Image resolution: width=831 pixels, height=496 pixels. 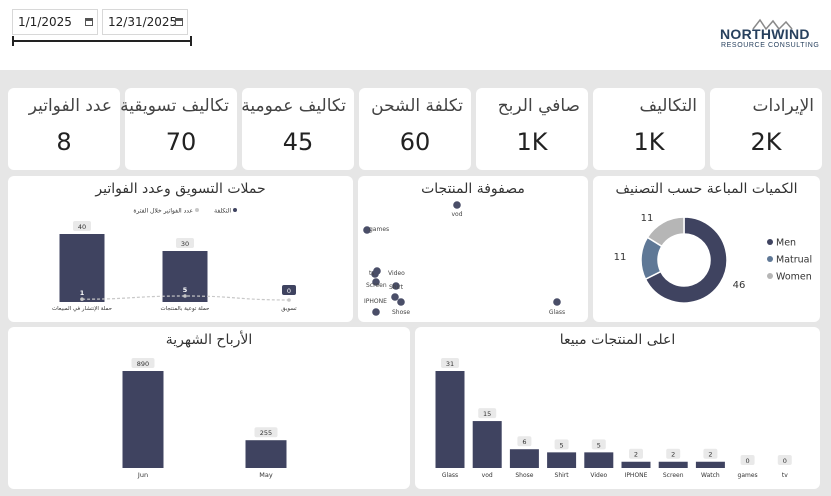 I want to click on tick-label: Watch, so click(x=710, y=475).